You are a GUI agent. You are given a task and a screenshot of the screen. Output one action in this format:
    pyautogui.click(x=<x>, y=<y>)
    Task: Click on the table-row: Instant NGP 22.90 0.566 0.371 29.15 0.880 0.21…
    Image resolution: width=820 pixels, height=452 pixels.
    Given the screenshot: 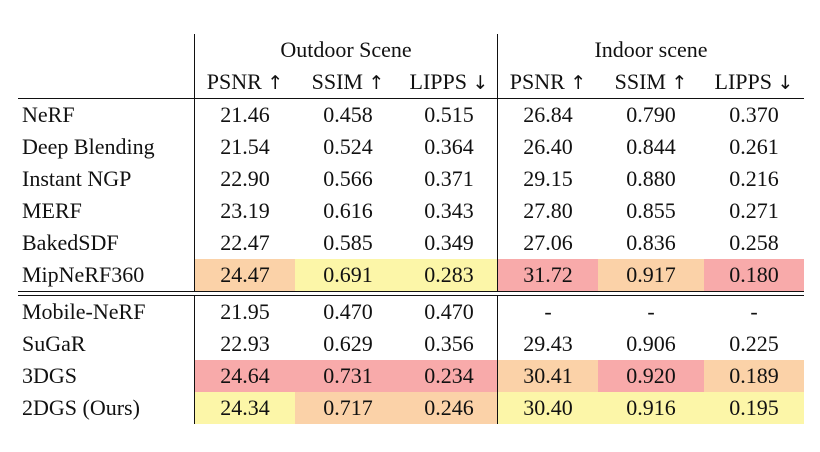 What is the action you would take?
    pyautogui.click(x=411, y=179)
    